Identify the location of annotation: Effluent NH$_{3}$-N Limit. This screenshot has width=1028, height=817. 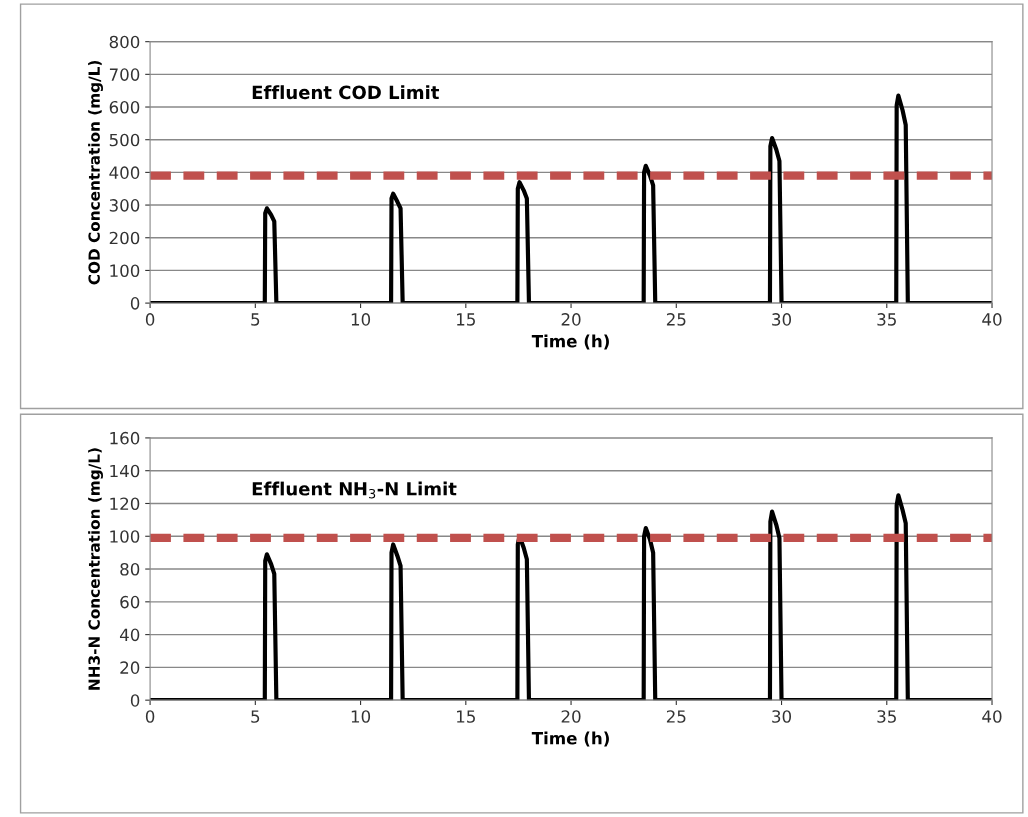
(354, 490).